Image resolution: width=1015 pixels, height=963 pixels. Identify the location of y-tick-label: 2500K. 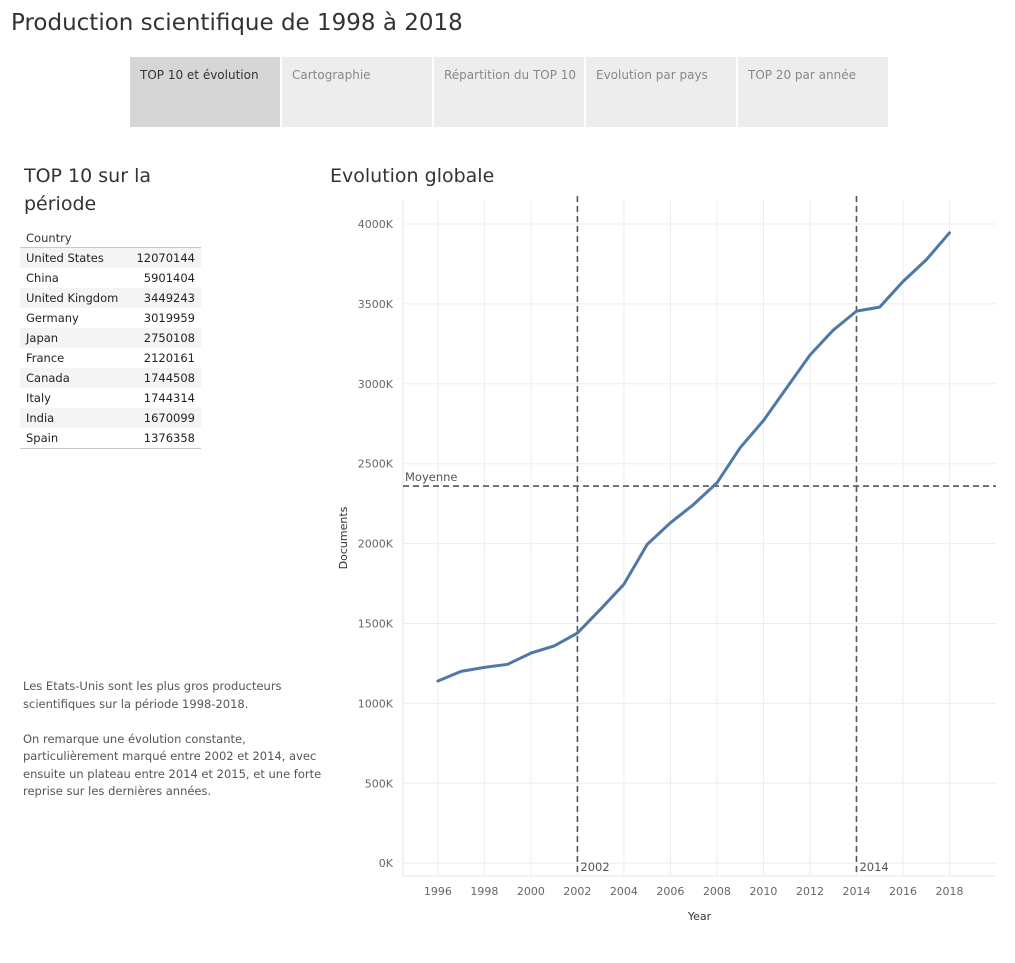
(376, 464).